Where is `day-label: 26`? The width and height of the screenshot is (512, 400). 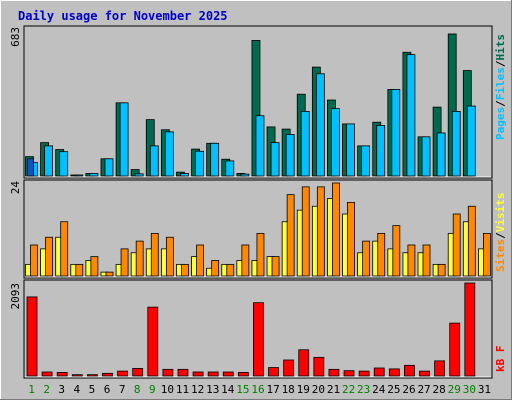 day-label: 26 is located at coordinates (408, 389).